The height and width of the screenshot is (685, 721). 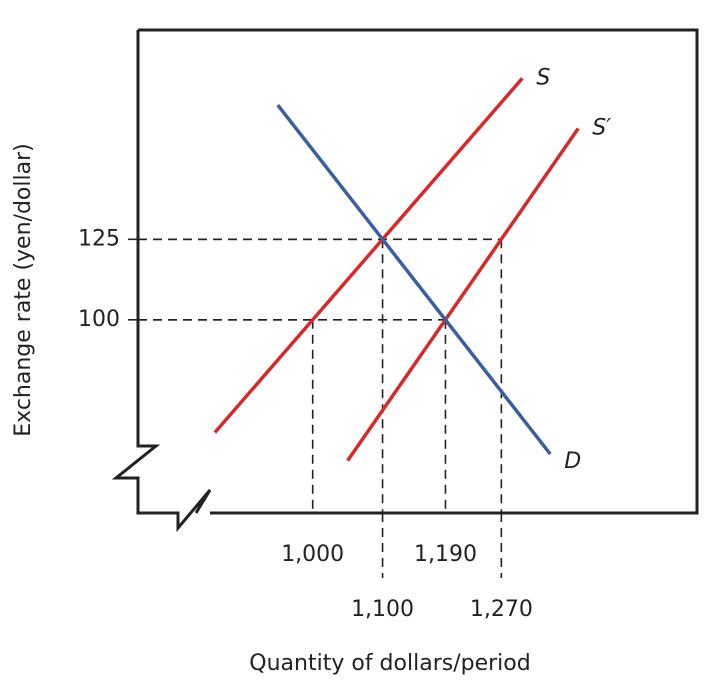 I want to click on series-label: S′, so click(x=601, y=128).